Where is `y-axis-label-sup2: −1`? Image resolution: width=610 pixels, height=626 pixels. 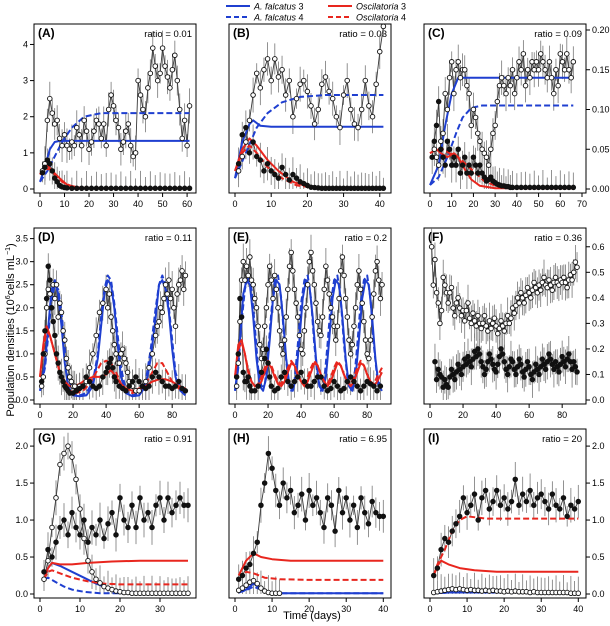
y-axis-label-sup2: −1 is located at coordinates (8, 251).